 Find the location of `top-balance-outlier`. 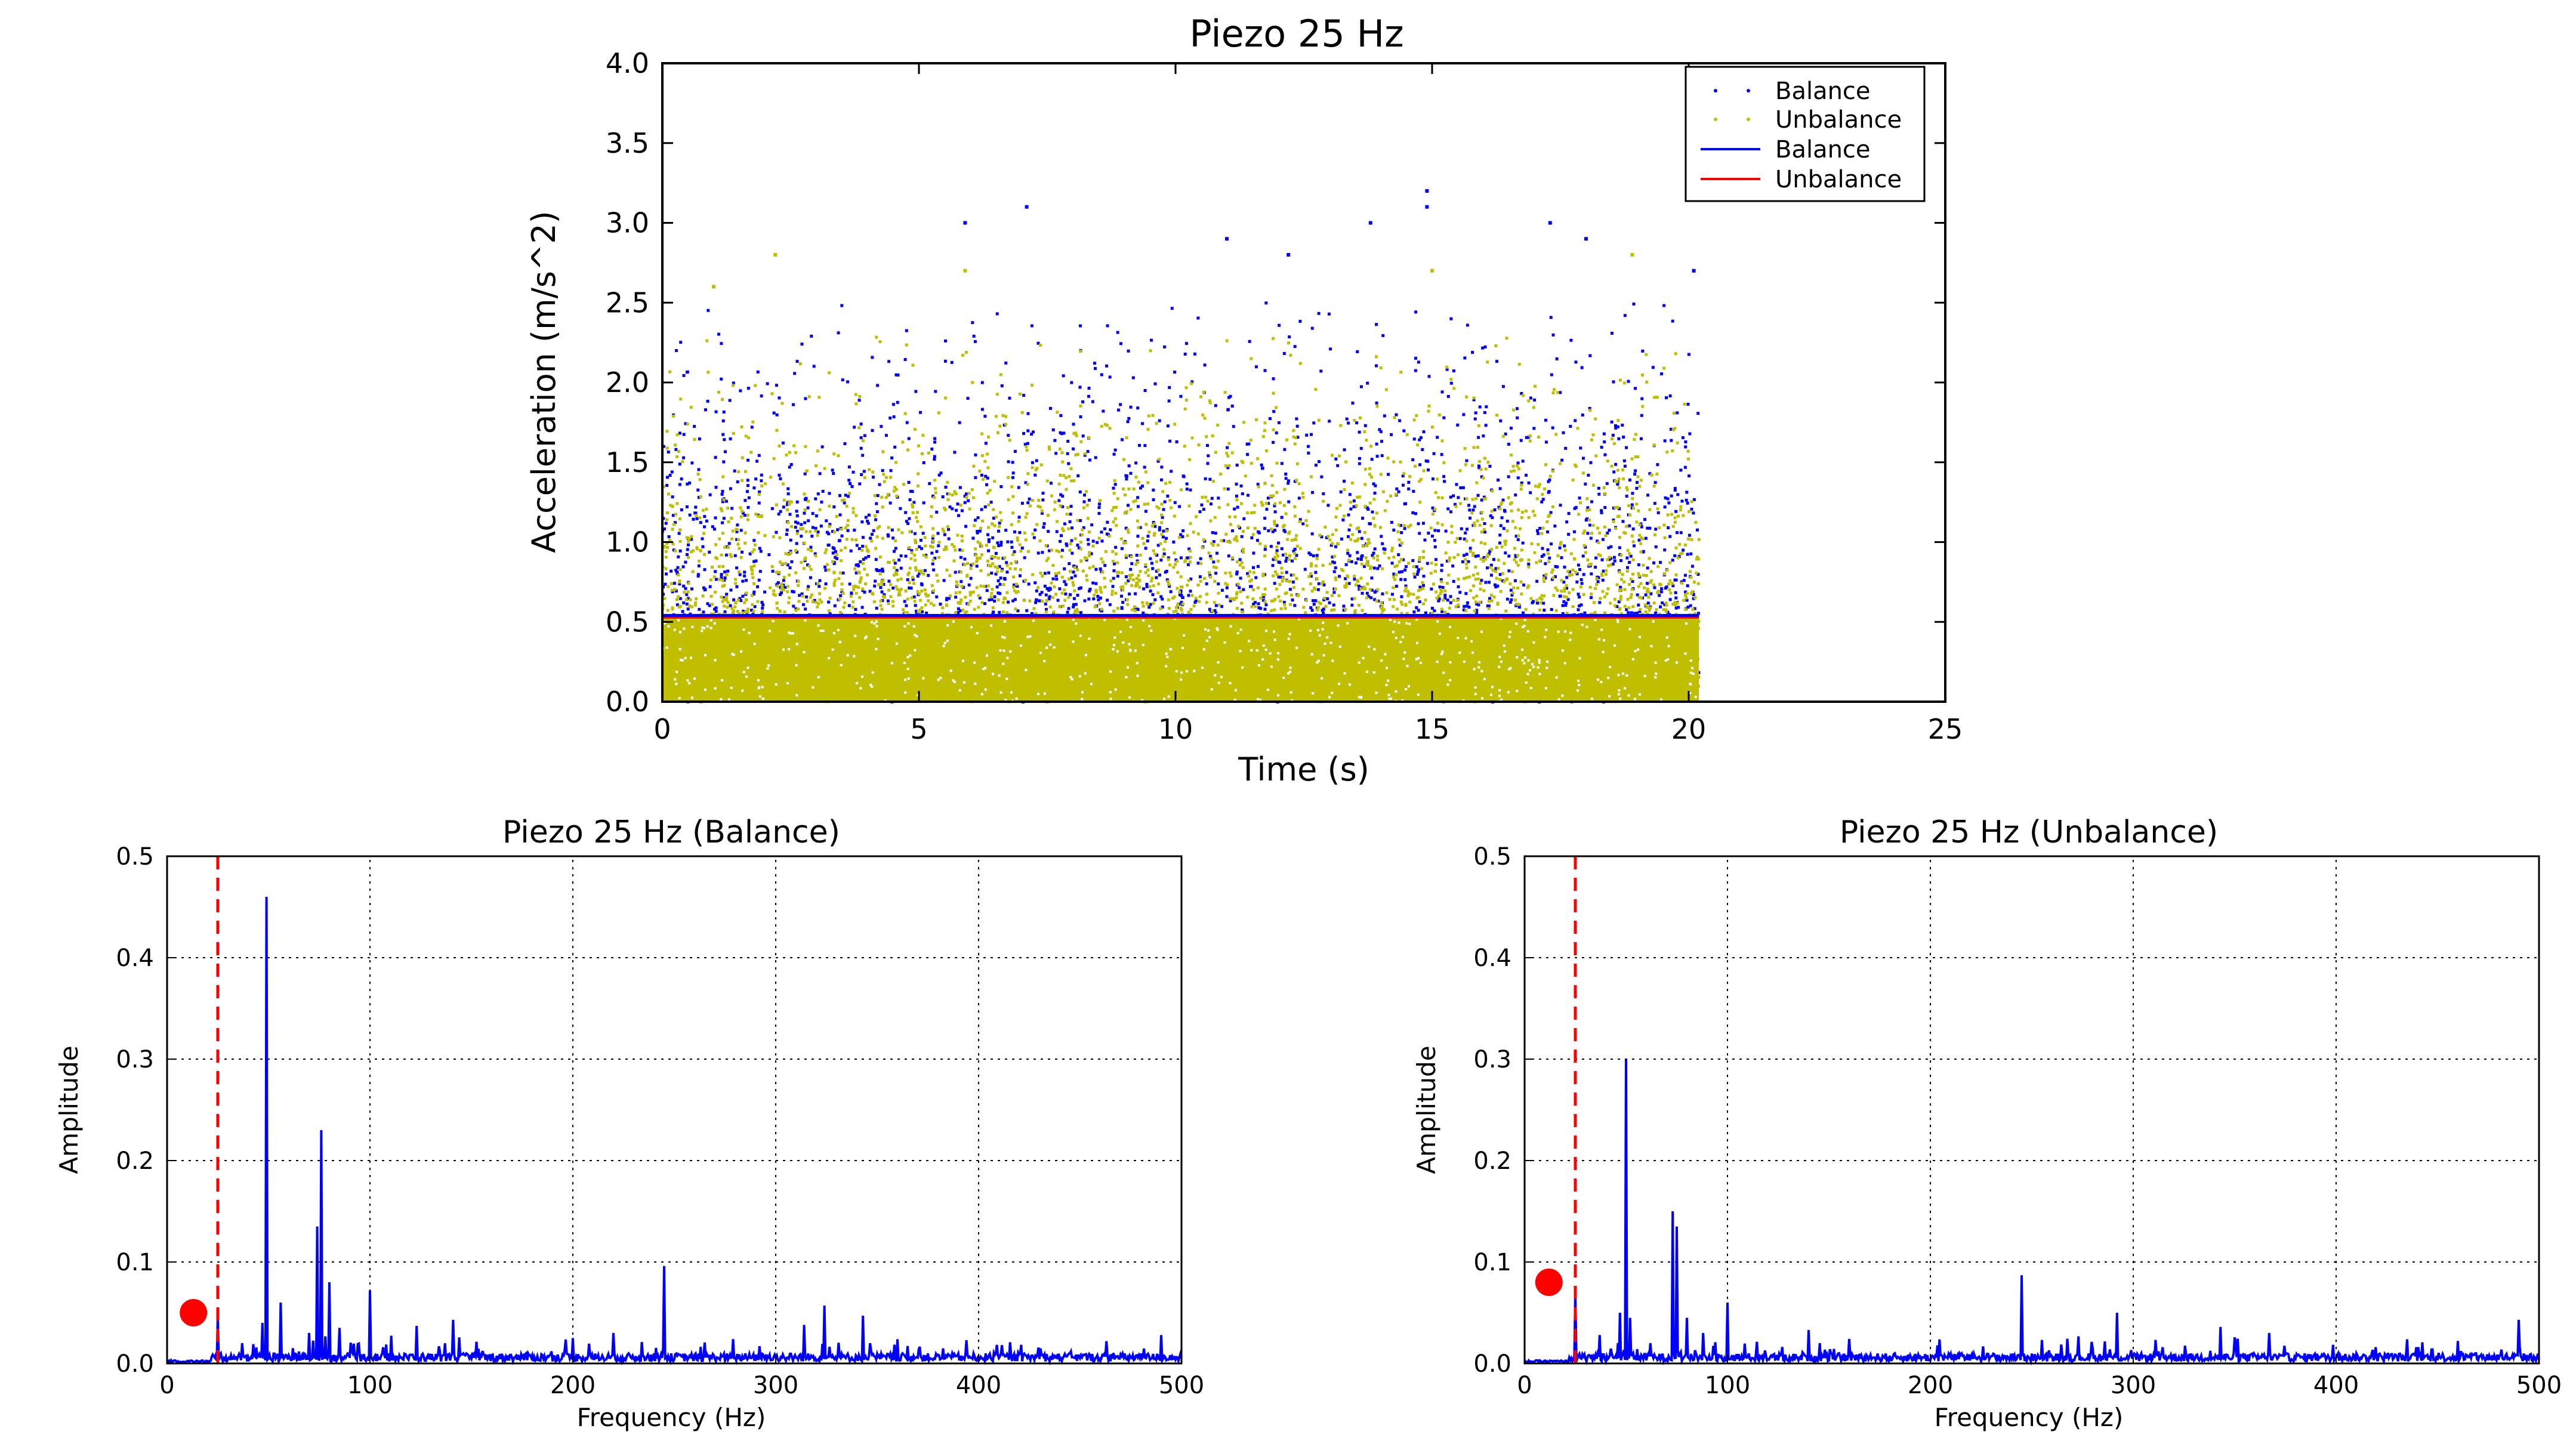

top-balance-outlier is located at coordinates (1370, 223).